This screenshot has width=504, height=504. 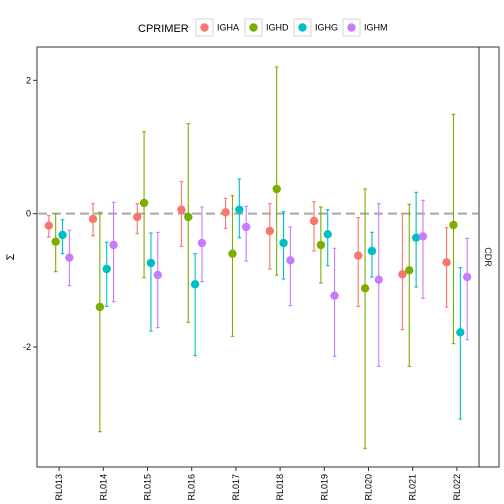 What do you see at coordinates (376, 28) in the screenshot?
I see `legend-label: IGHM` at bounding box center [376, 28].